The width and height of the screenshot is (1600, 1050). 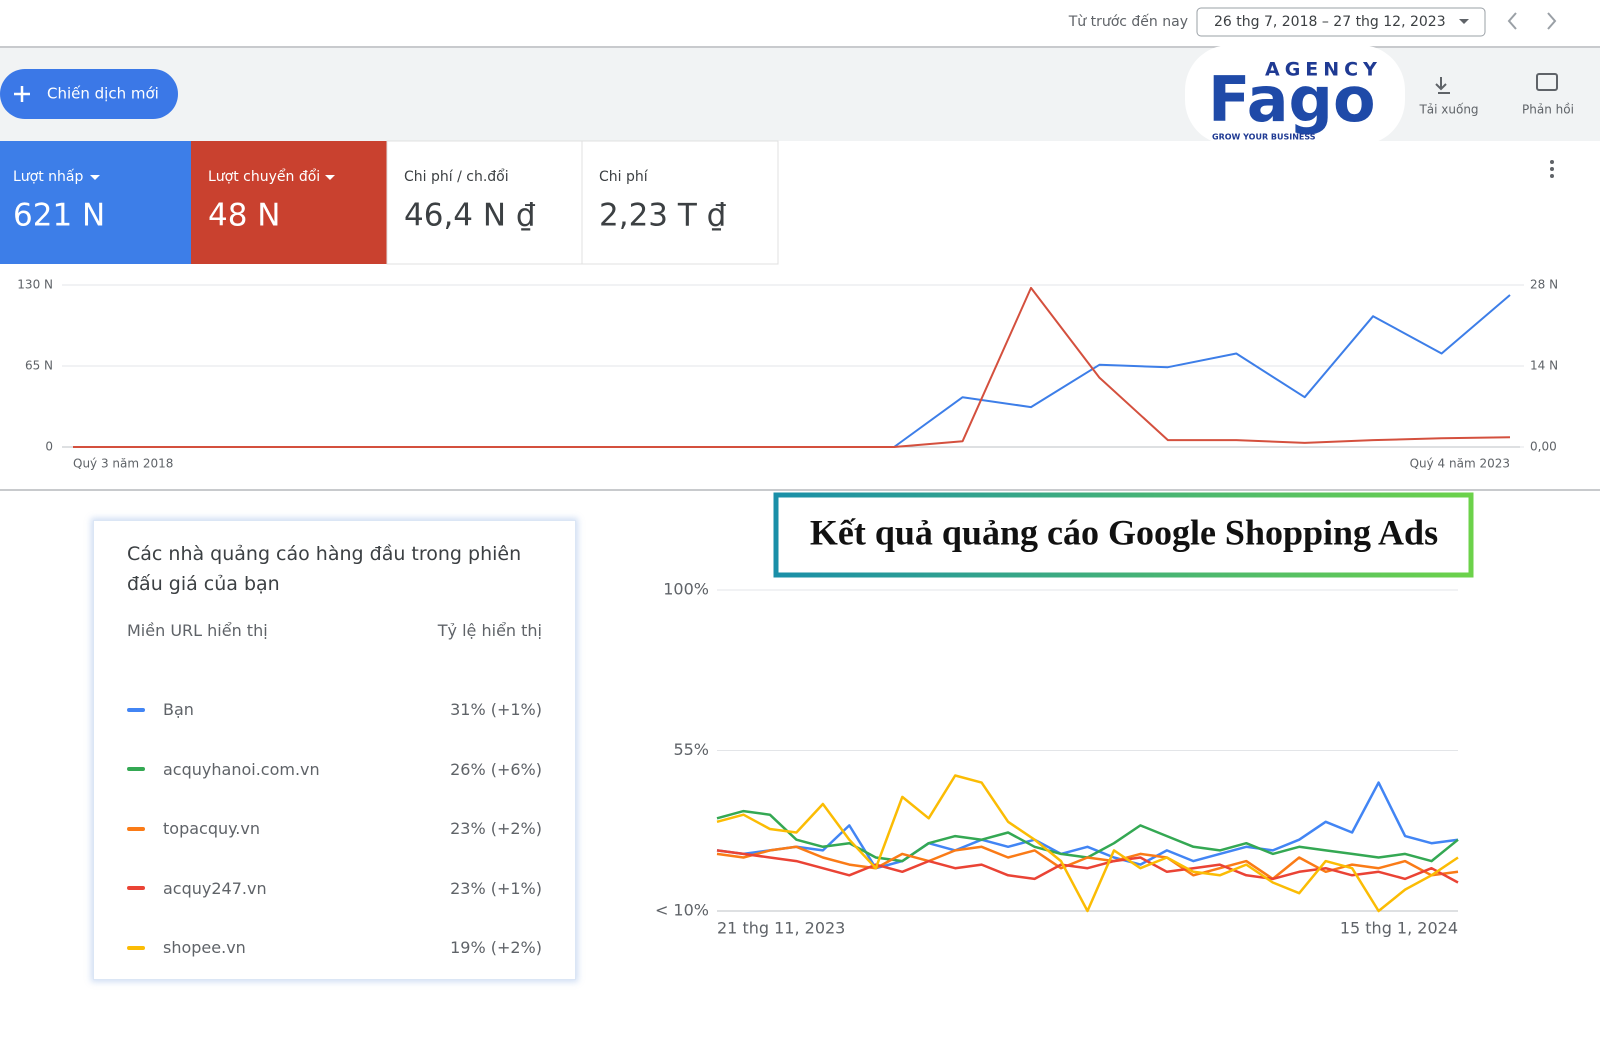 I want to click on y-tick-label: 130 N, so click(x=35, y=285).